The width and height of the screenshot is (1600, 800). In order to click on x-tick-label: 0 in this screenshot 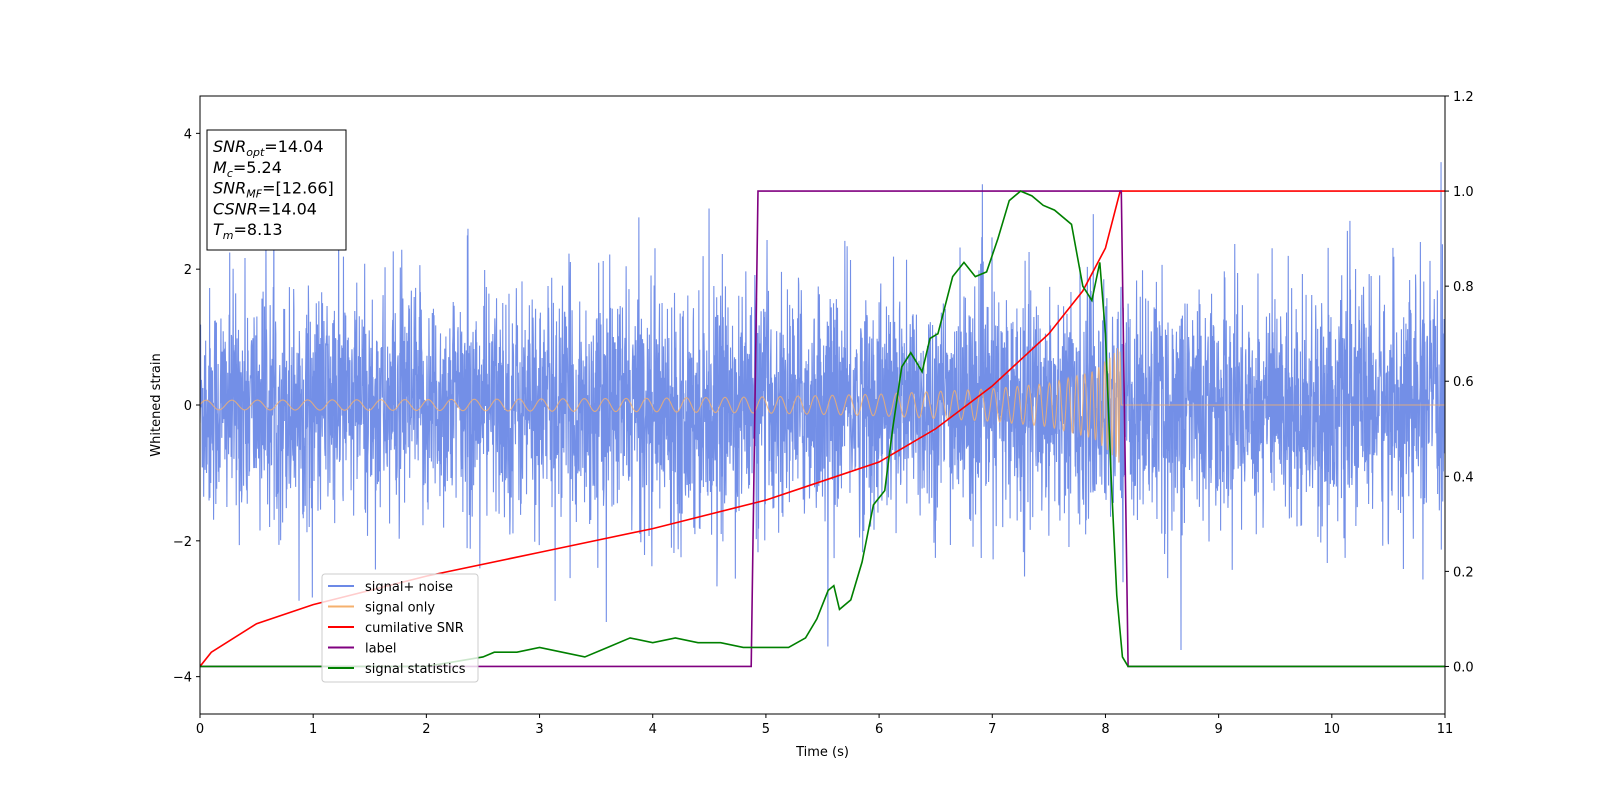, I will do `click(200, 729)`.